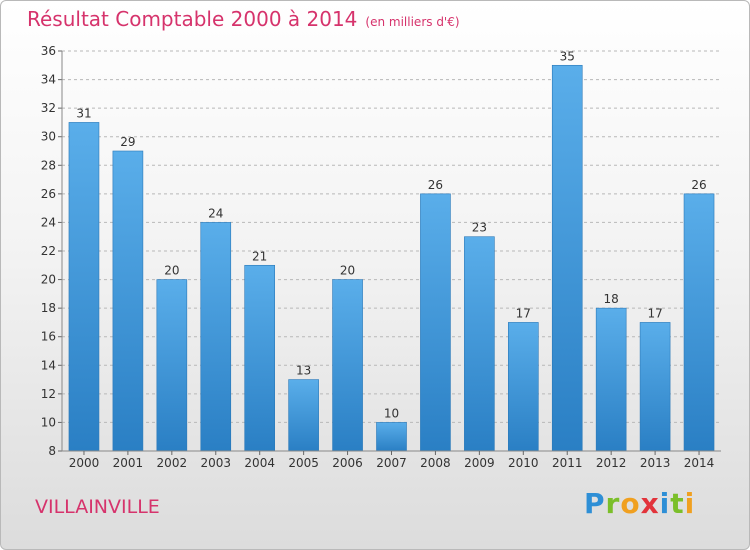 This screenshot has width=750, height=550. I want to click on y-tick-label: 14, so click(48, 365).